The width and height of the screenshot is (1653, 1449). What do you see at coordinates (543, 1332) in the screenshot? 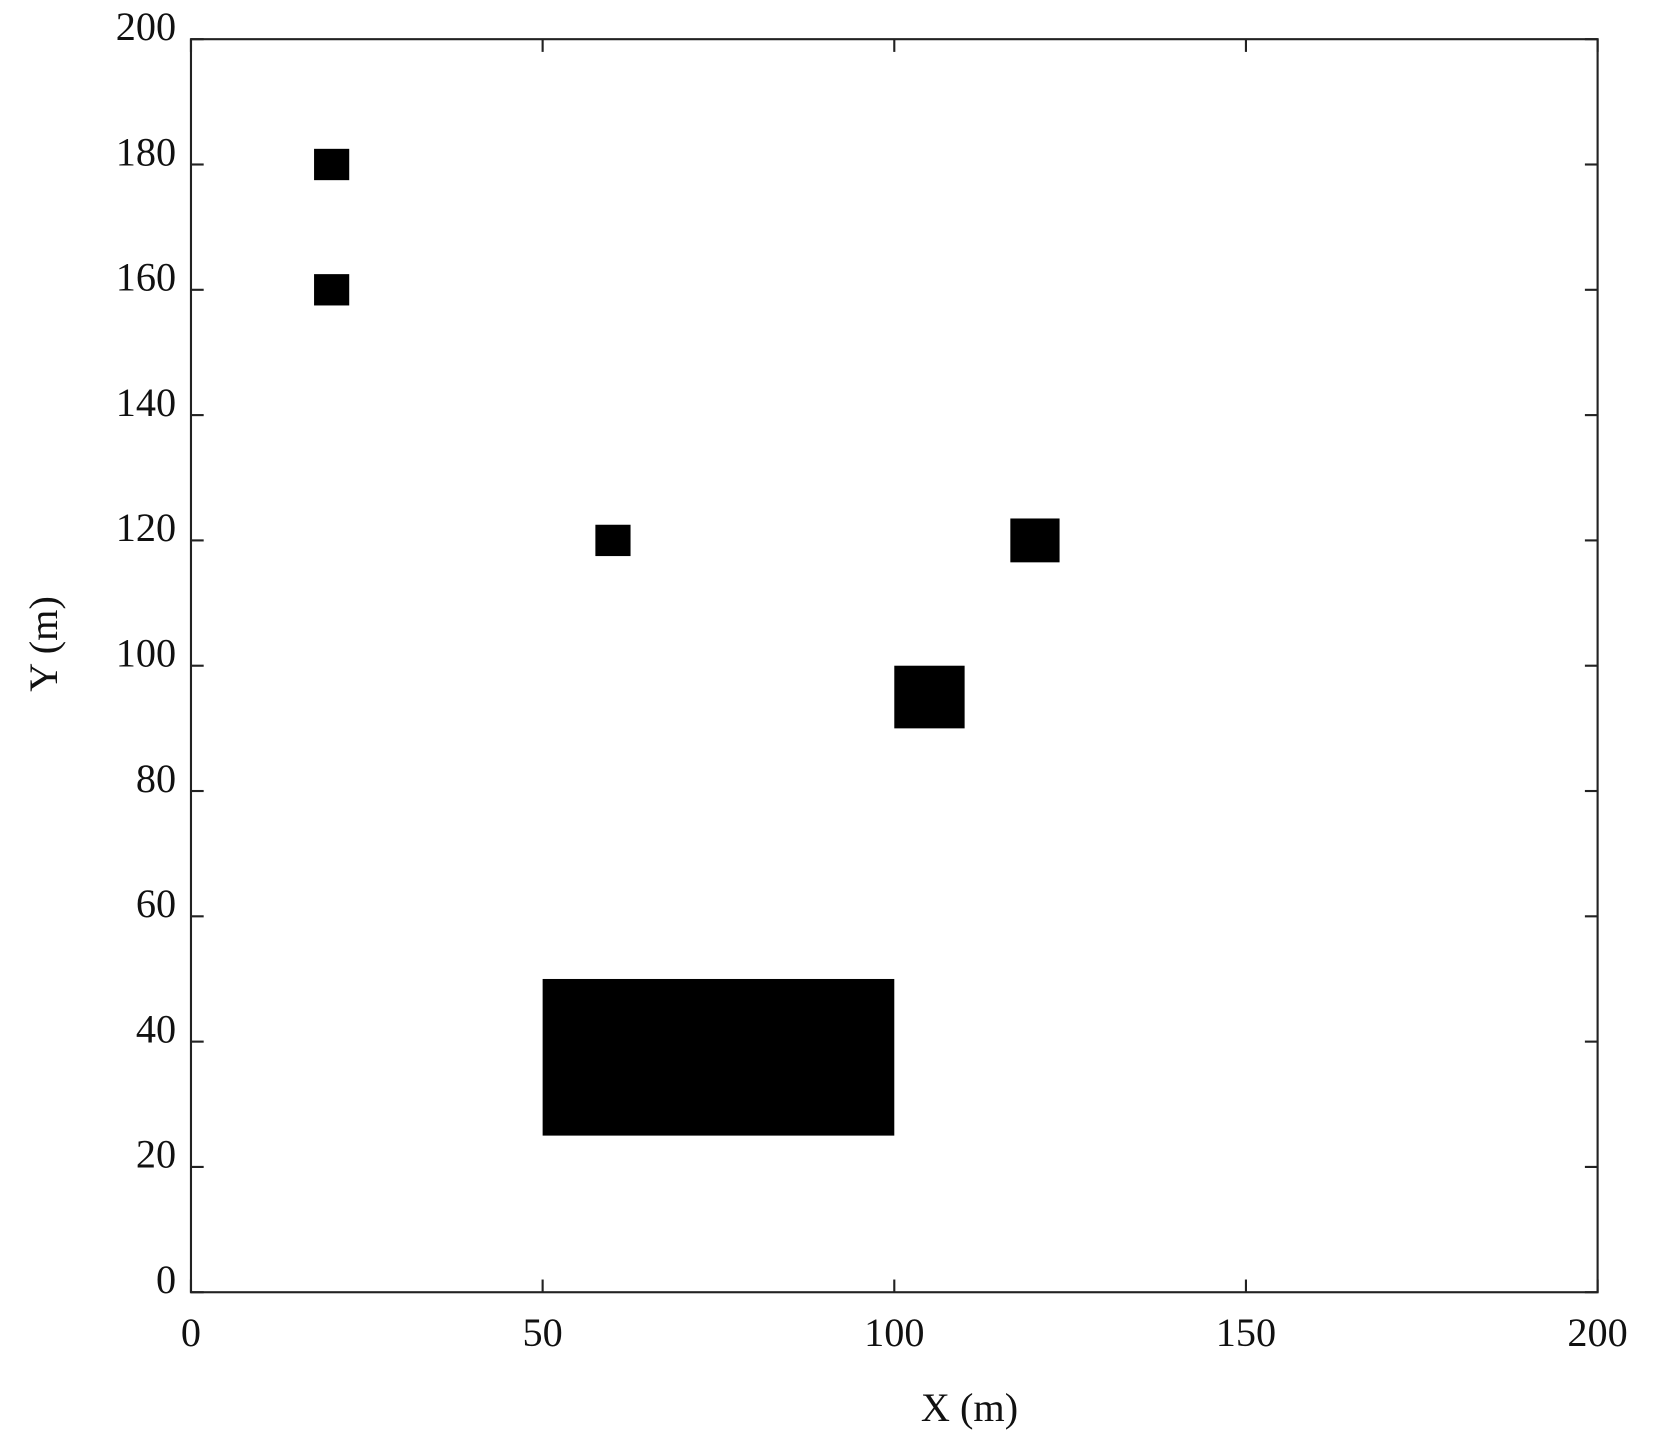
I see `x-tick-label: 50` at bounding box center [543, 1332].